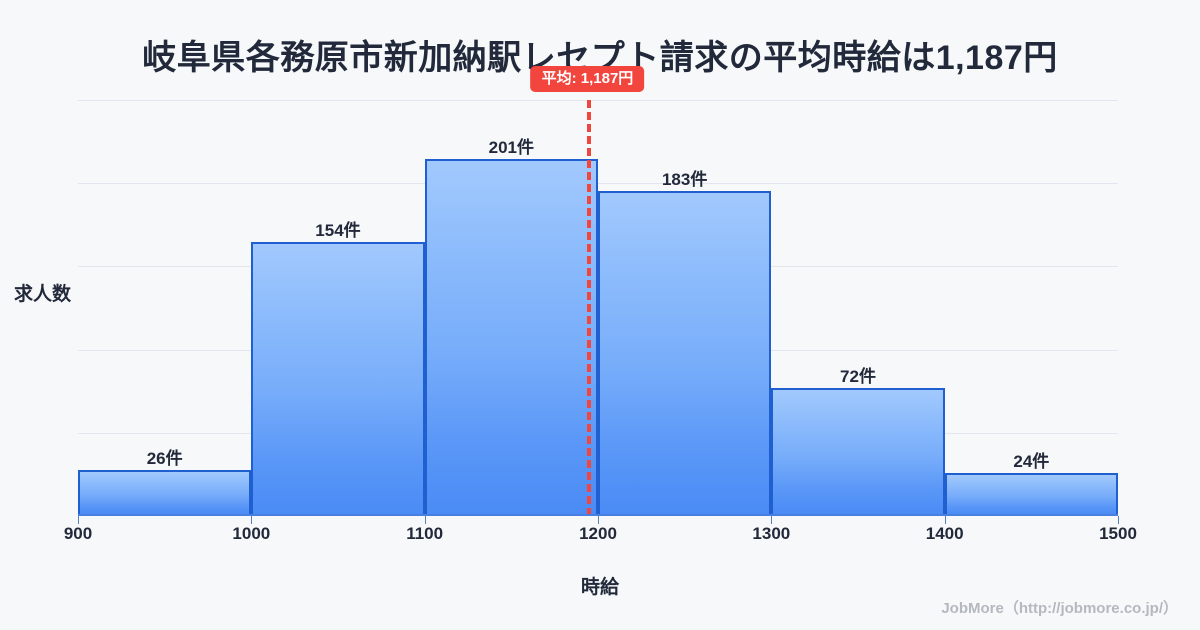 The height and width of the screenshot is (630, 1200). What do you see at coordinates (1059, 608) in the screenshot?
I see `footer-credit: JobMore（http://jobmore.co.jp/）` at bounding box center [1059, 608].